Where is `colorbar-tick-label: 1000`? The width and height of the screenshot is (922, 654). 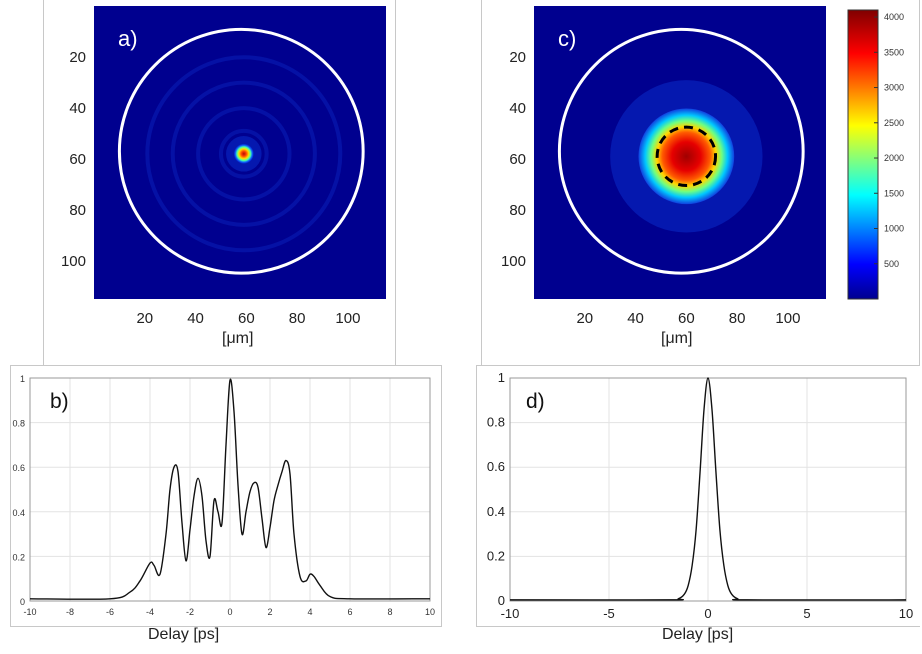
colorbar-tick-label: 1000 is located at coordinates (894, 229).